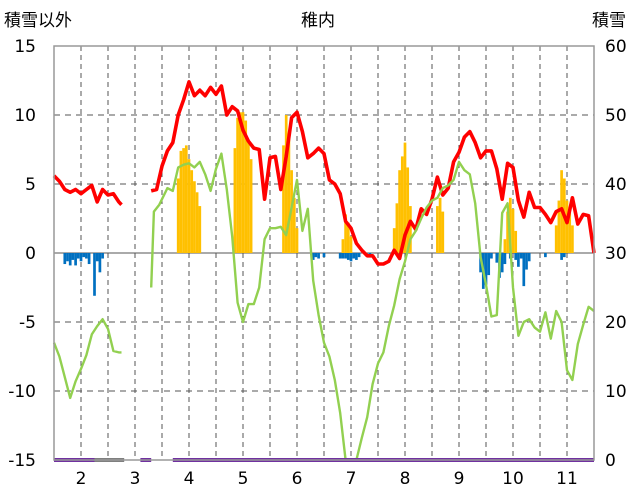 The height and width of the screenshot is (501, 636). Describe the element at coordinates (567, 479) in the screenshot. I see `x-tick-label: 11` at that location.